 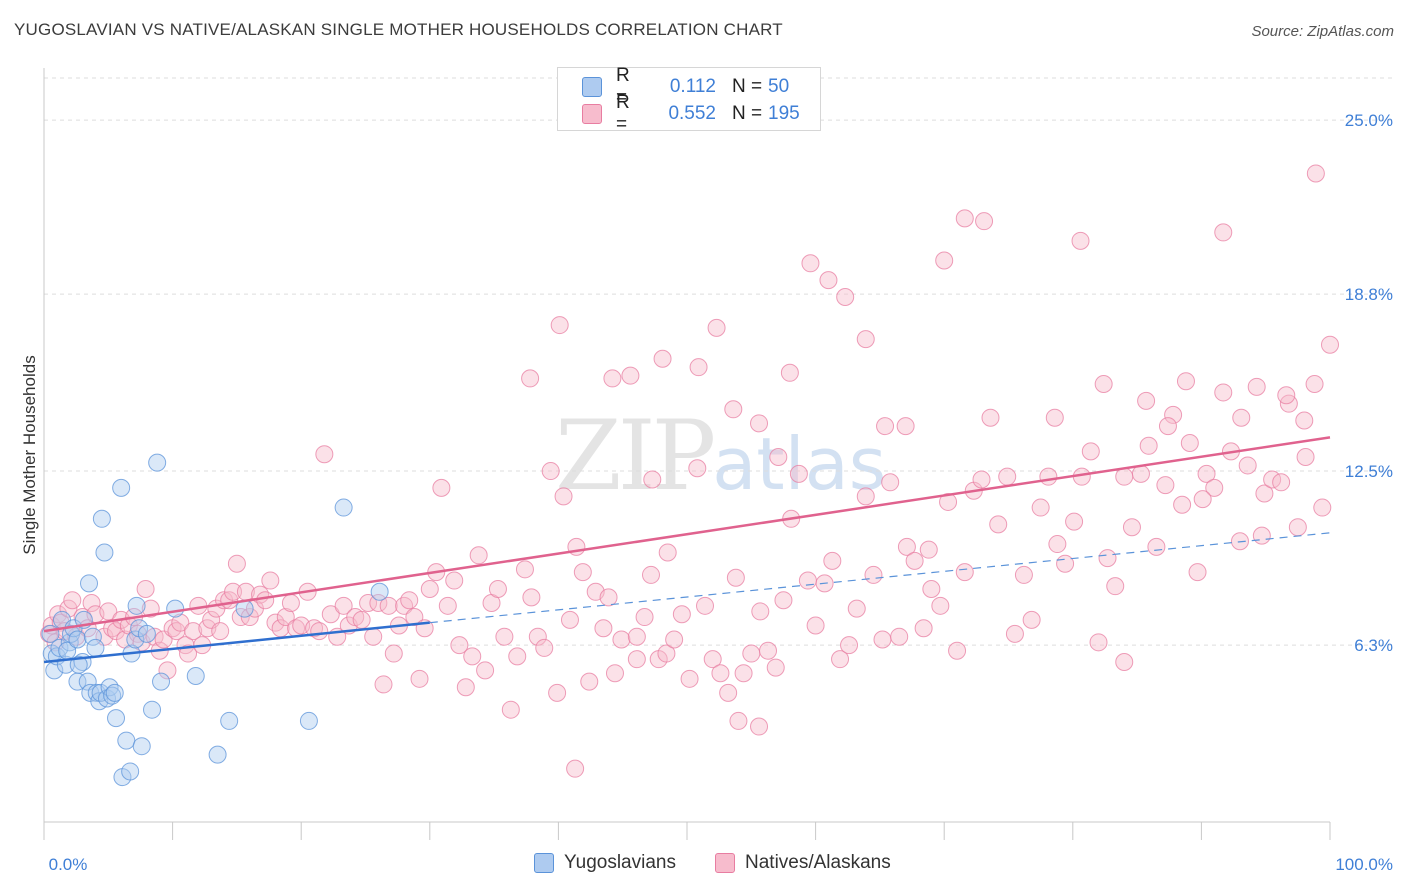 What do you see at coordinates (592, 87) in the screenshot?
I see `swatch-yugoslavians` at bounding box center [592, 87].